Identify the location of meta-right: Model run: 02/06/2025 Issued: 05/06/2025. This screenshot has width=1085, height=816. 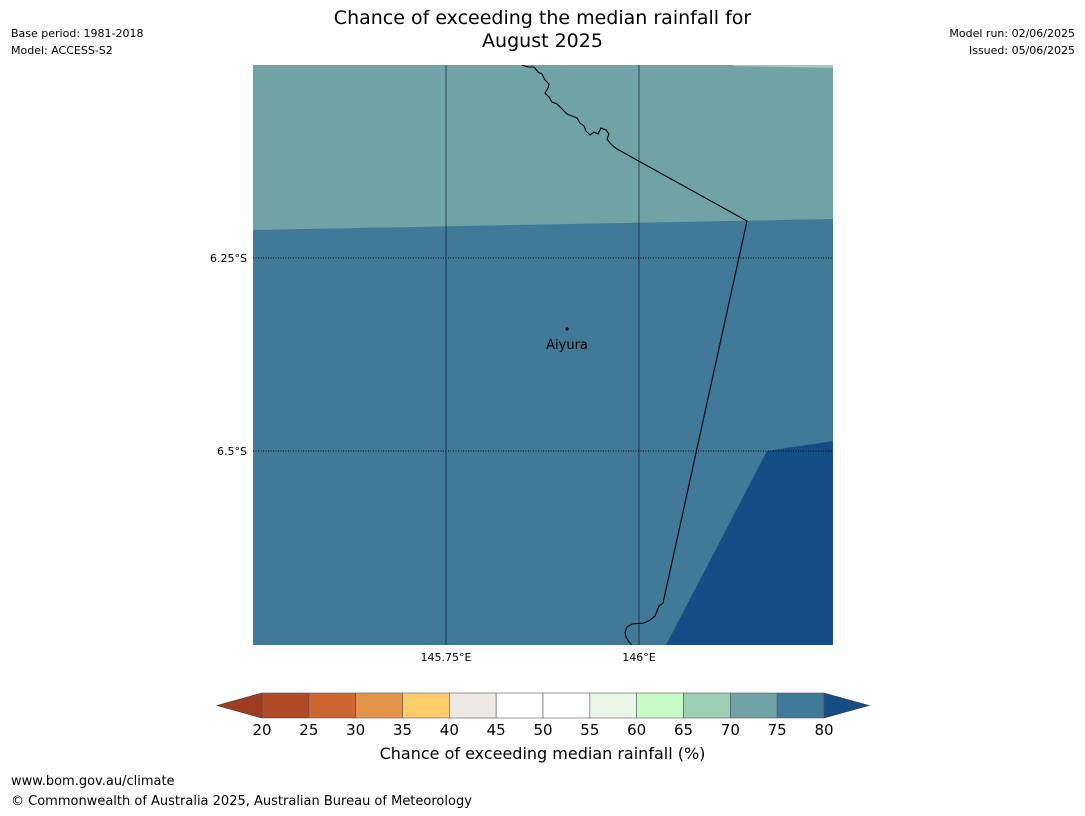
(1012, 42).